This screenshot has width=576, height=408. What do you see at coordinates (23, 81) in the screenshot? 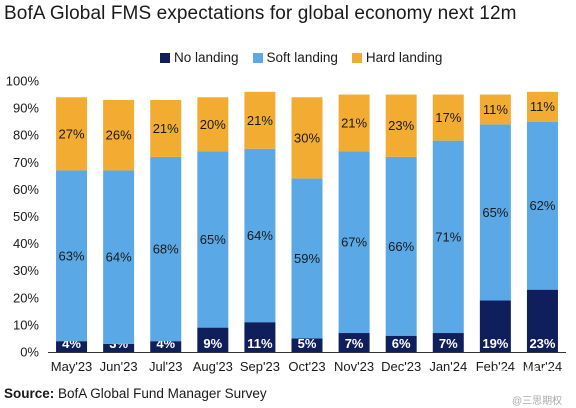
I see `y-tick-label: 100%` at bounding box center [23, 81].